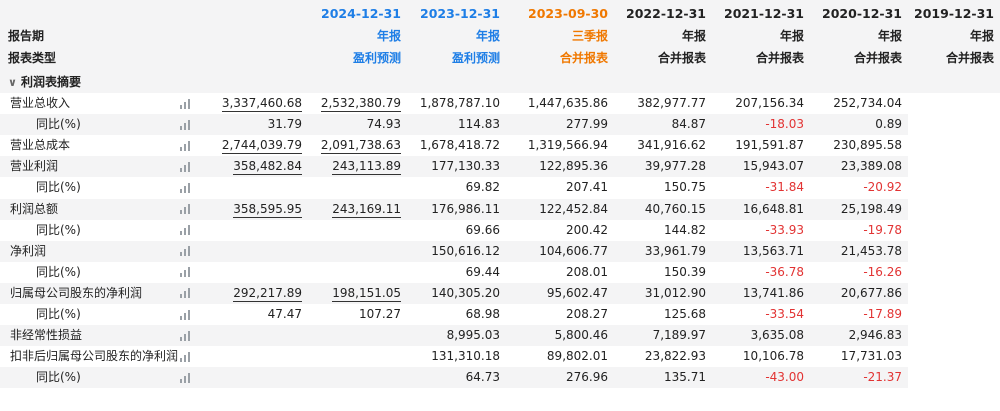 The height and width of the screenshot is (411, 1000). Describe the element at coordinates (560, 125) in the screenshot. I see `value-cell: 277.99` at that location.